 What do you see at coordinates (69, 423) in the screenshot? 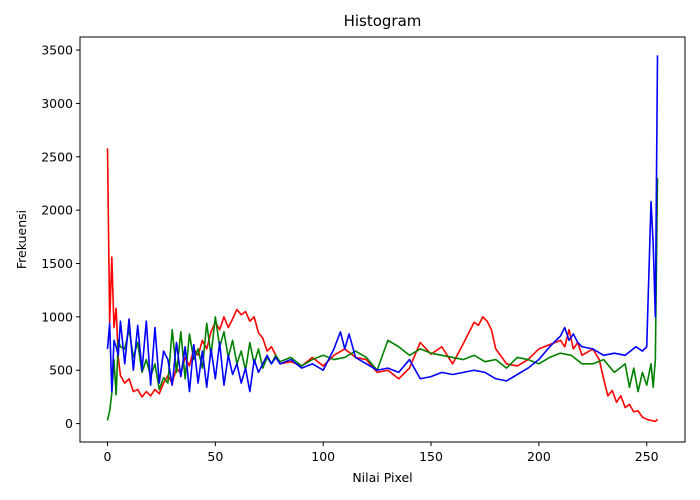
I see `y-tick-label: 0` at bounding box center [69, 423].